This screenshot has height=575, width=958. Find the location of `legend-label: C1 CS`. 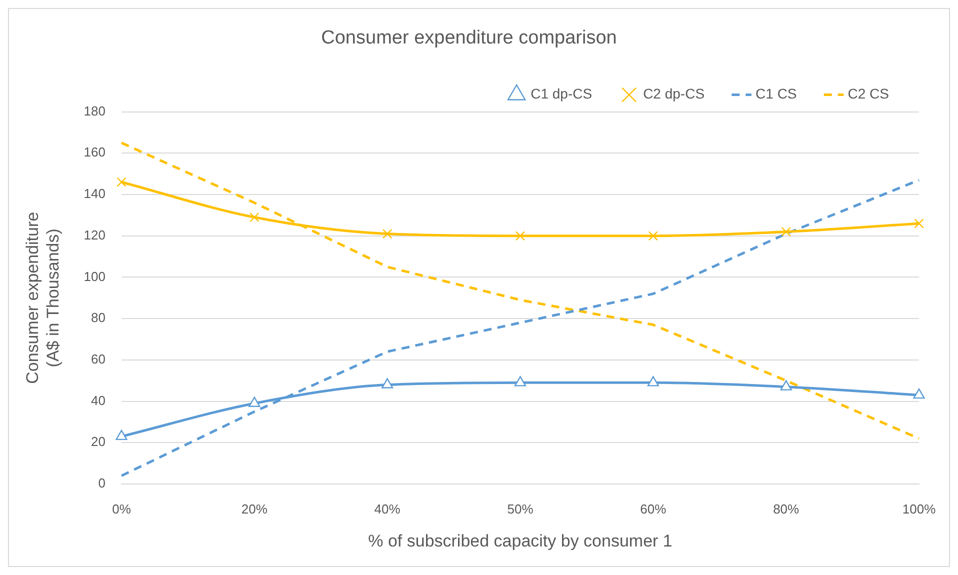

legend-label: C1 CS is located at coordinates (776, 94).